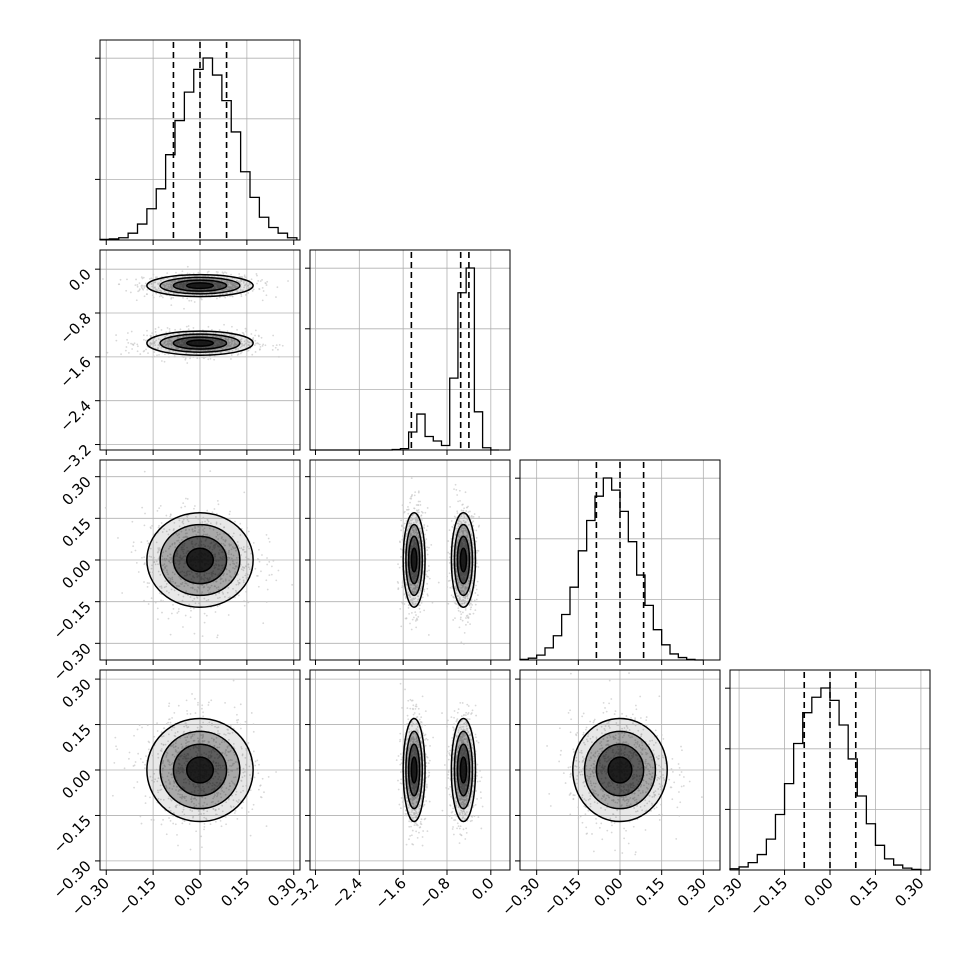  What do you see at coordinates (414, 560) in the screenshot?
I see `contour-line` at bounding box center [414, 560].